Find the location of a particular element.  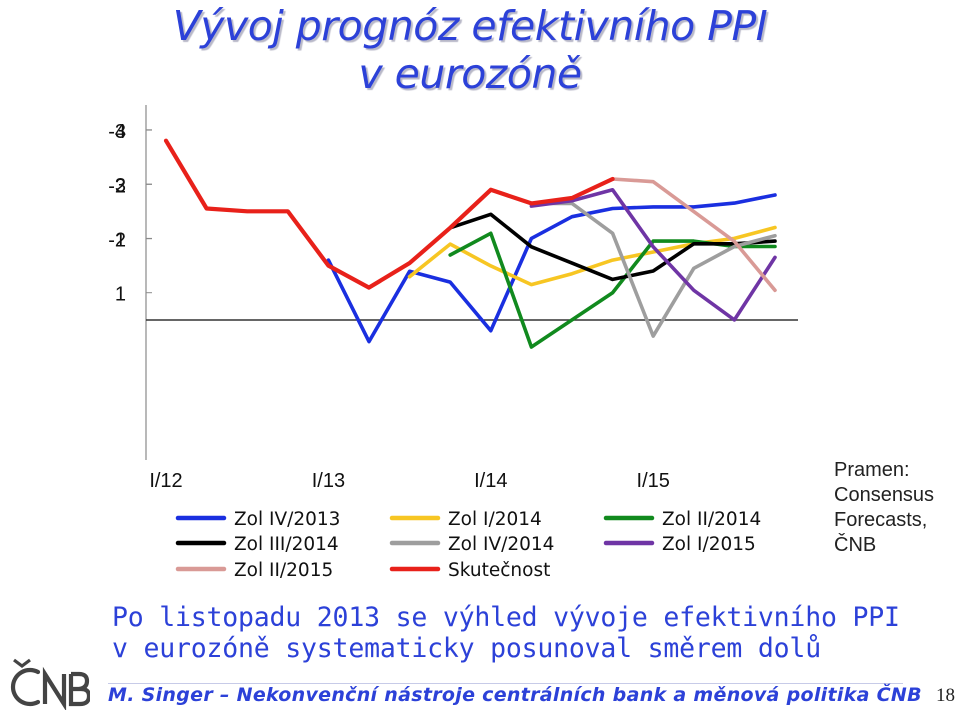

y-tick-label: 2 is located at coordinates (120, 240).